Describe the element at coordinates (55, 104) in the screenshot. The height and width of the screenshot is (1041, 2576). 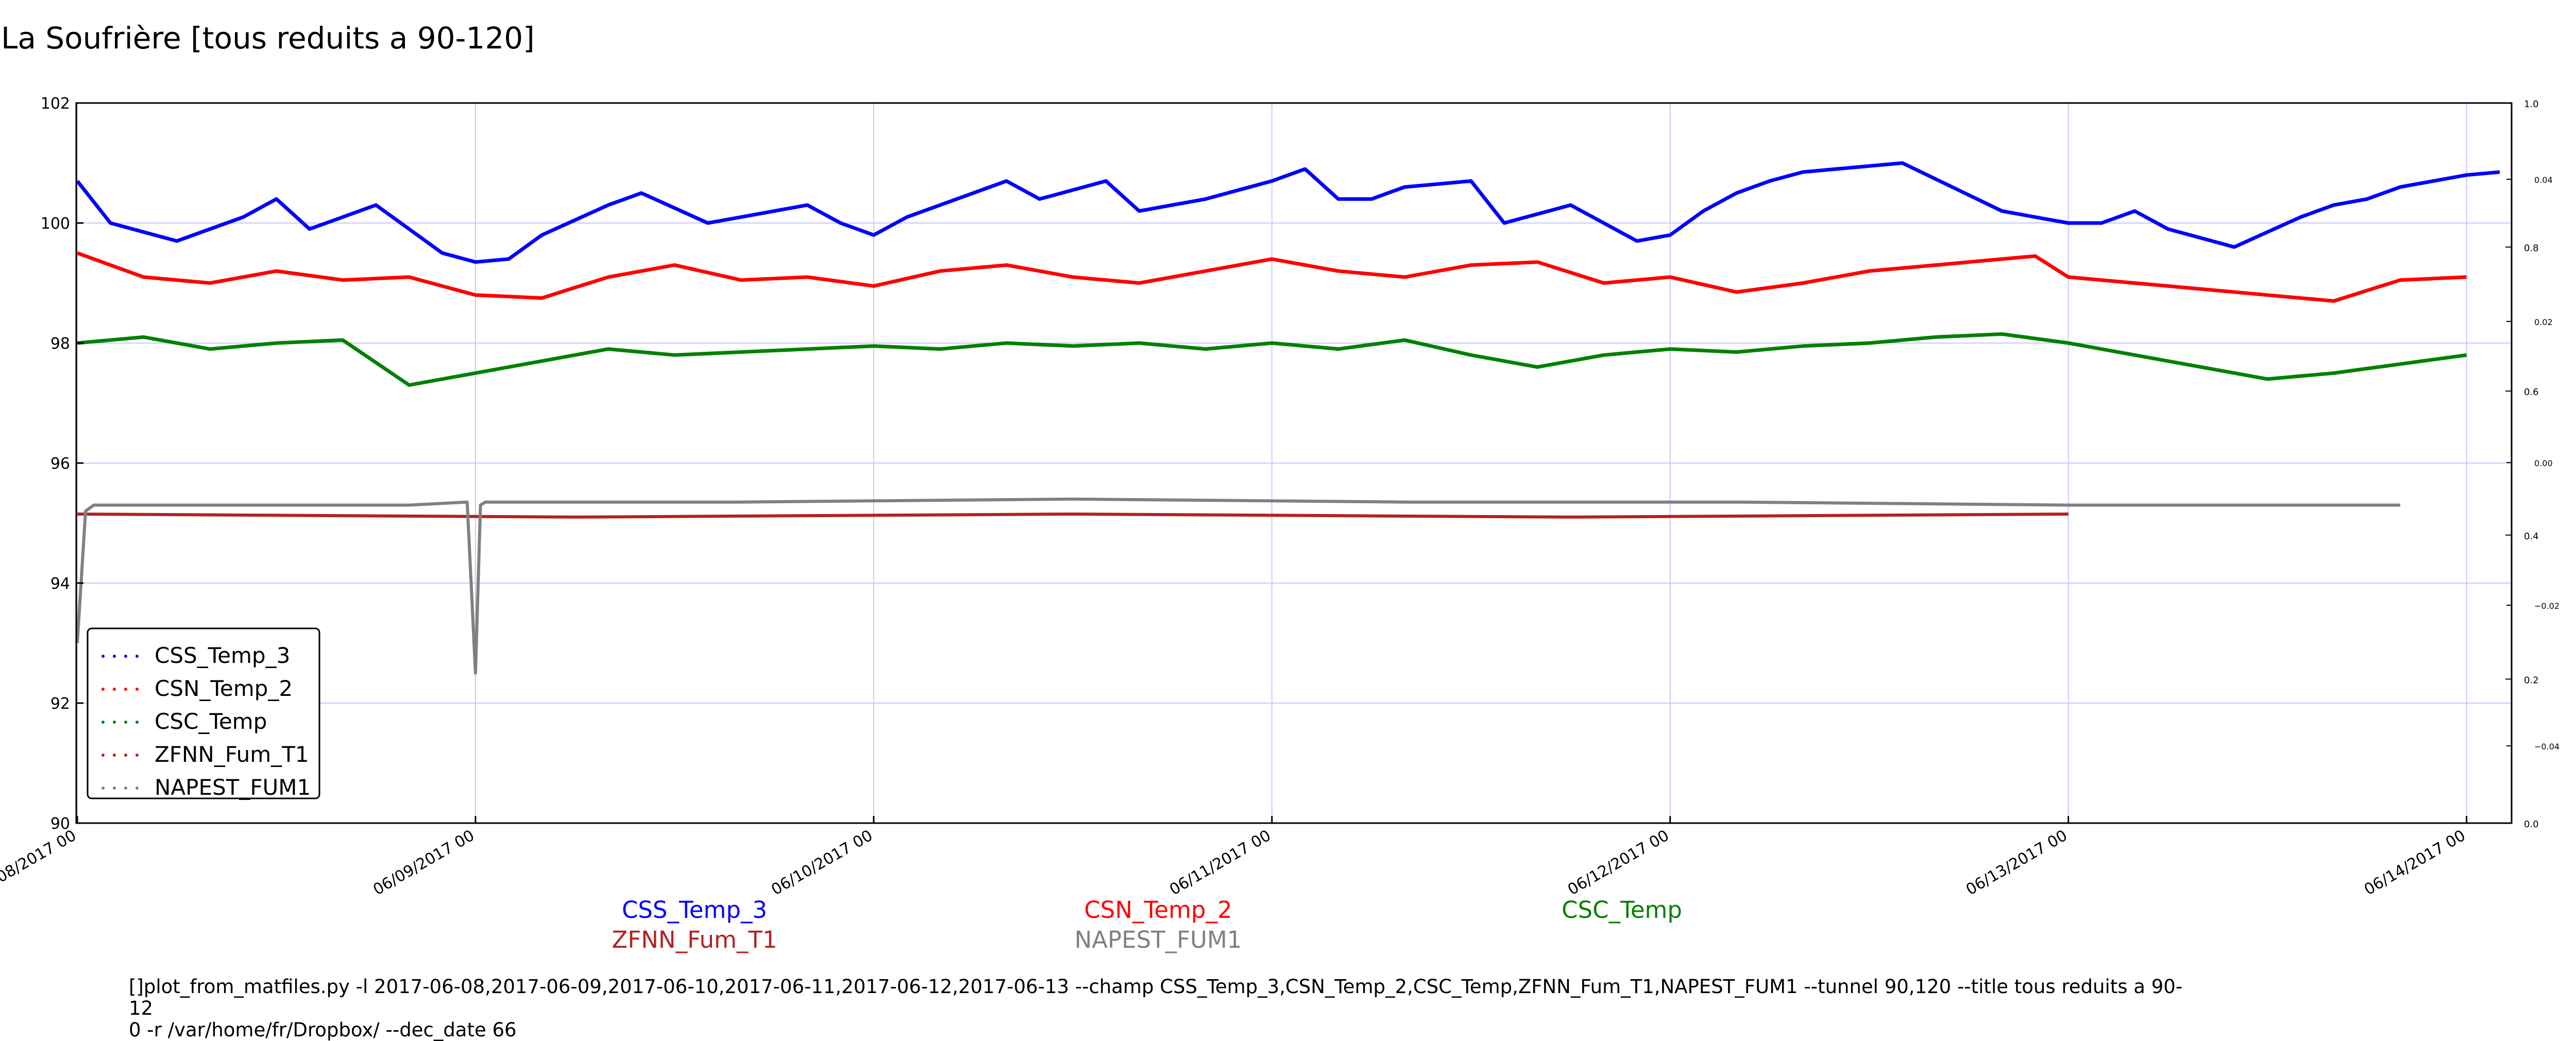
I see `y-tick-label: 102` at that location.